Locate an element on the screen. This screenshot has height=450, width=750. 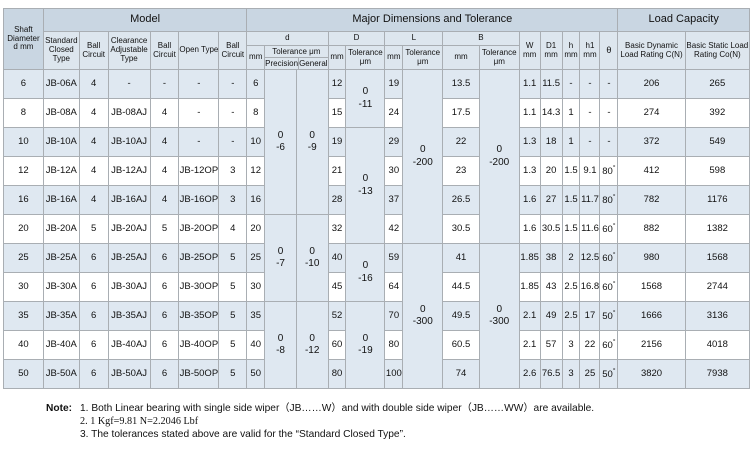
load-capacity-header: Load Capacity is located at coordinates (683, 20).